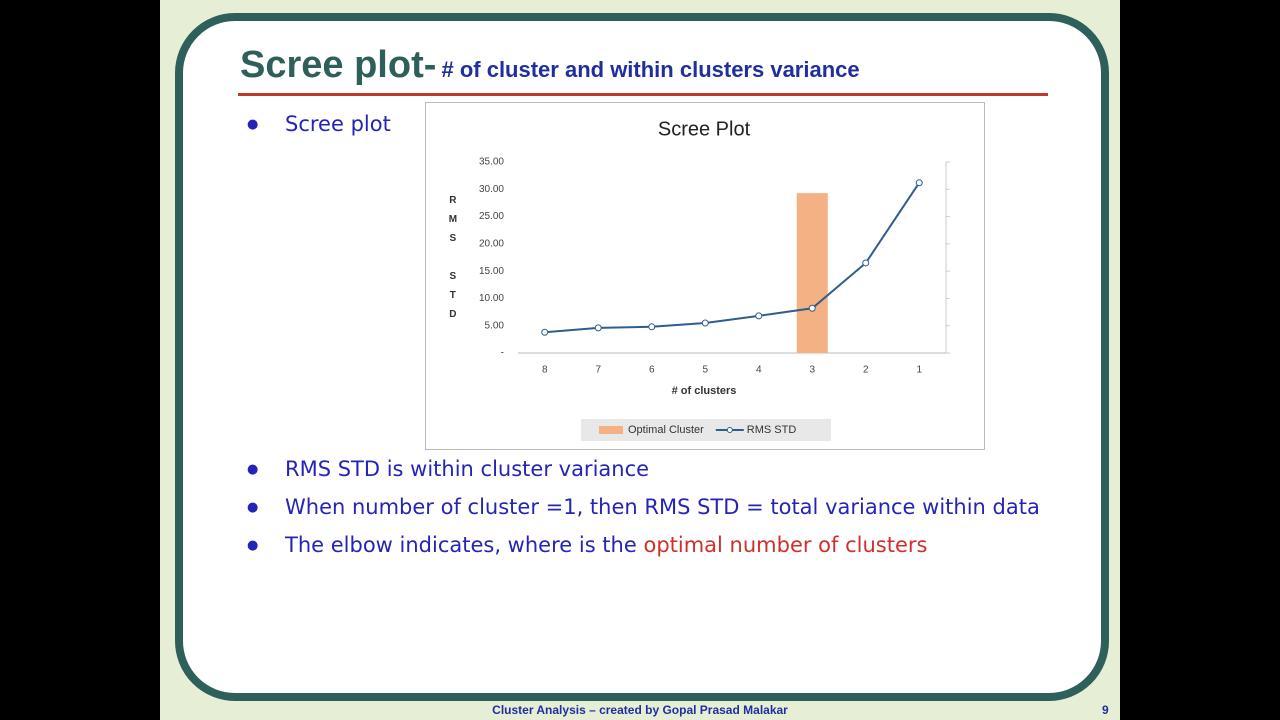  What do you see at coordinates (491, 243) in the screenshot?
I see `y-tick-label: 20.00` at bounding box center [491, 243].